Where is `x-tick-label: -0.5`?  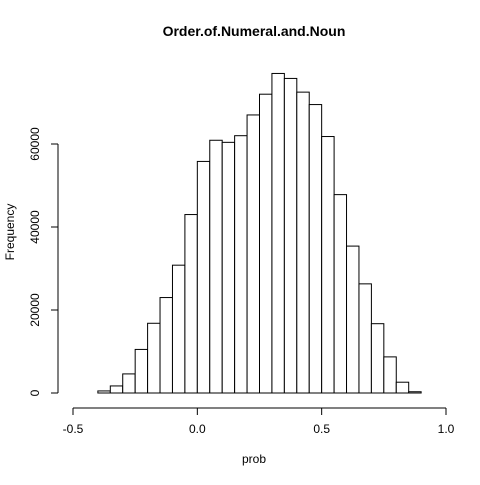 x-tick-label: -0.5 is located at coordinates (73, 429).